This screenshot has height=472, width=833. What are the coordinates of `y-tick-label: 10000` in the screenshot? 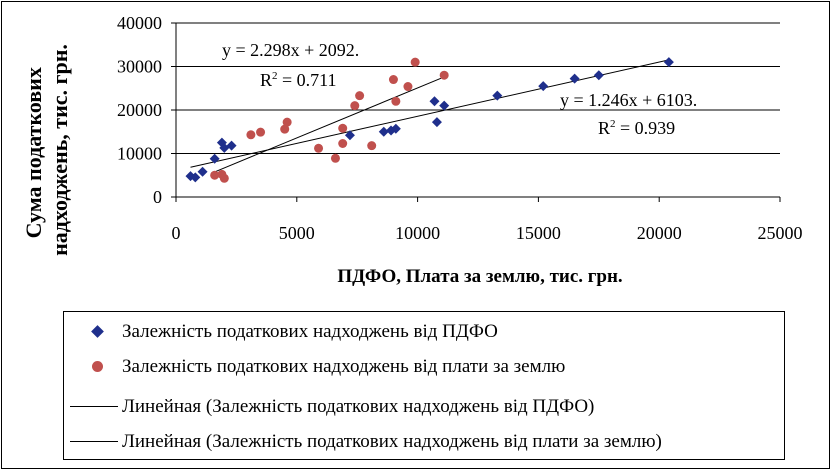 It's located at (139, 154).